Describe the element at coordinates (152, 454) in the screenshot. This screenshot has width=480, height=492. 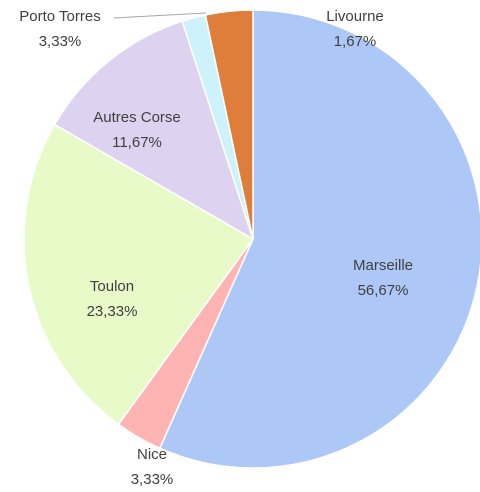
I see `data-label-category: Nice` at that location.